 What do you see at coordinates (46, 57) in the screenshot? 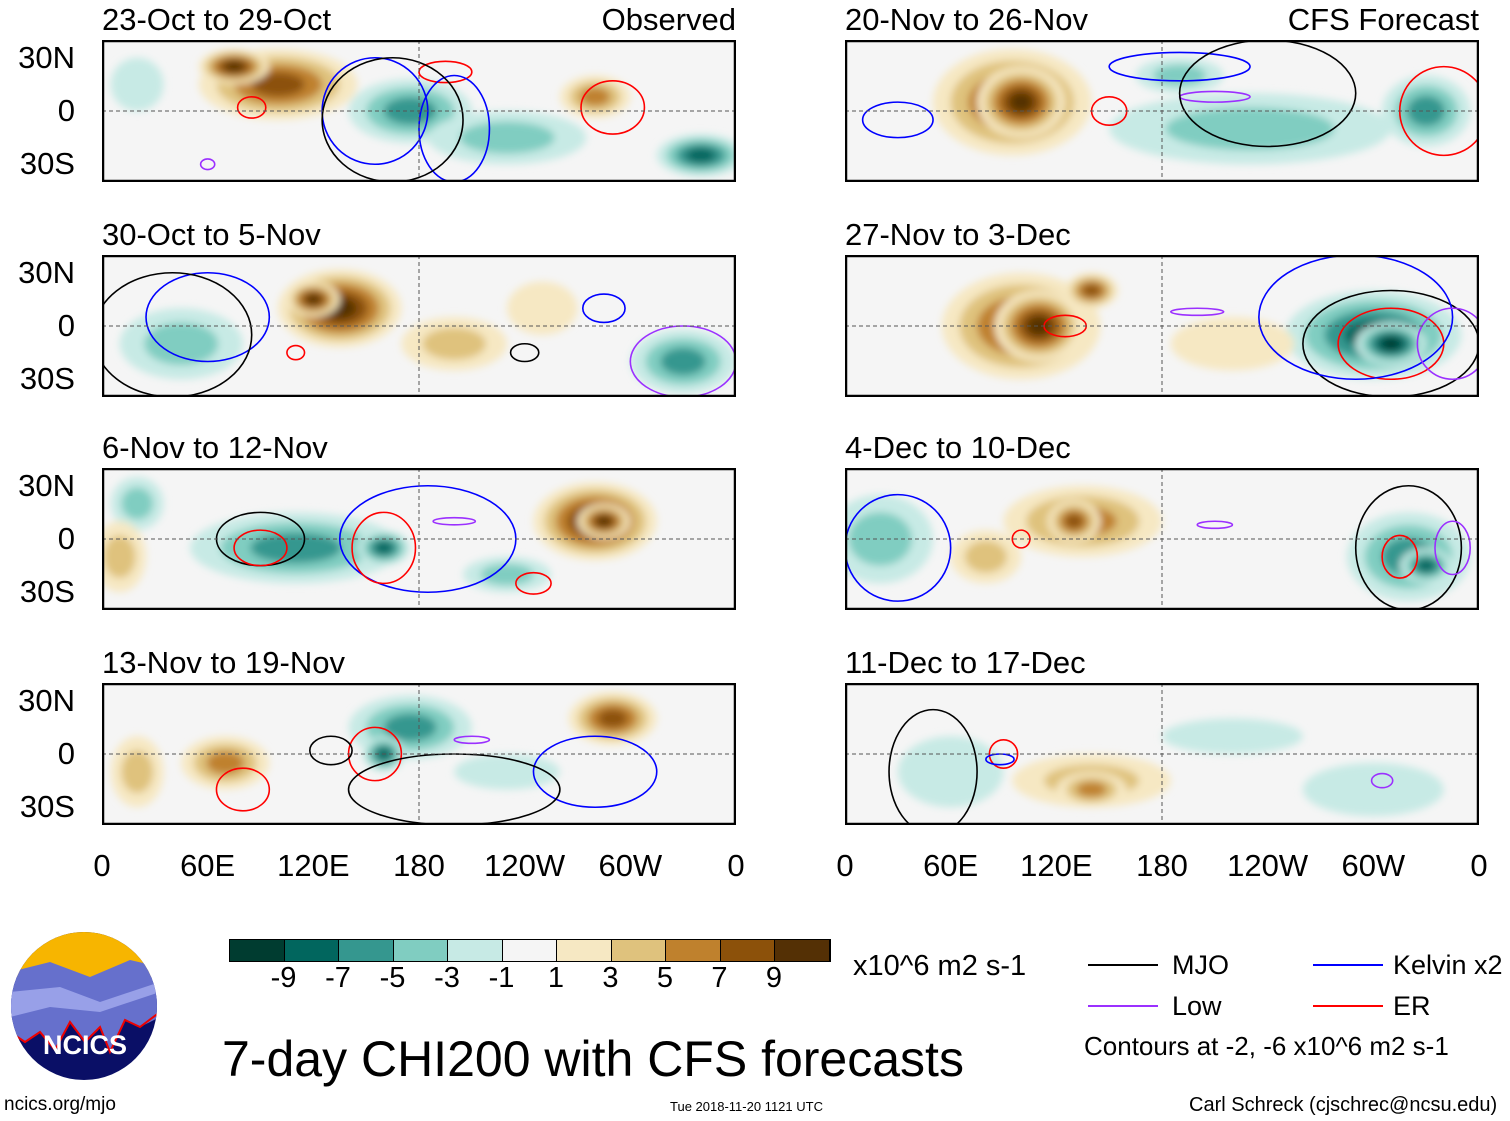
I see `lat-label: 30N` at bounding box center [46, 57].